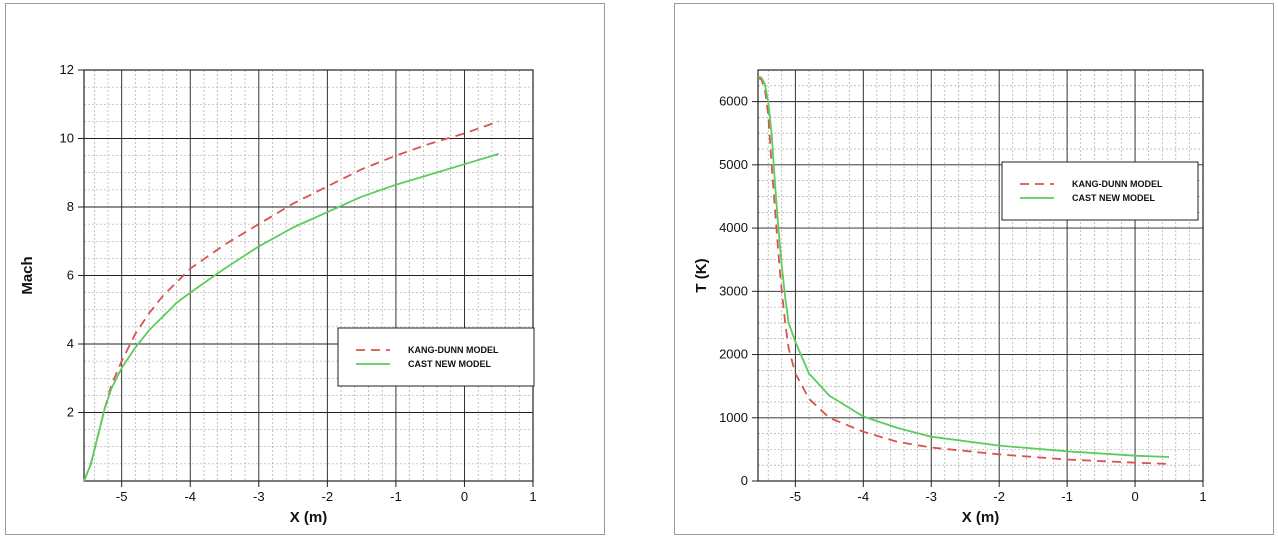  I want to click on temp-x-tick-label: 1, so click(1202, 496).